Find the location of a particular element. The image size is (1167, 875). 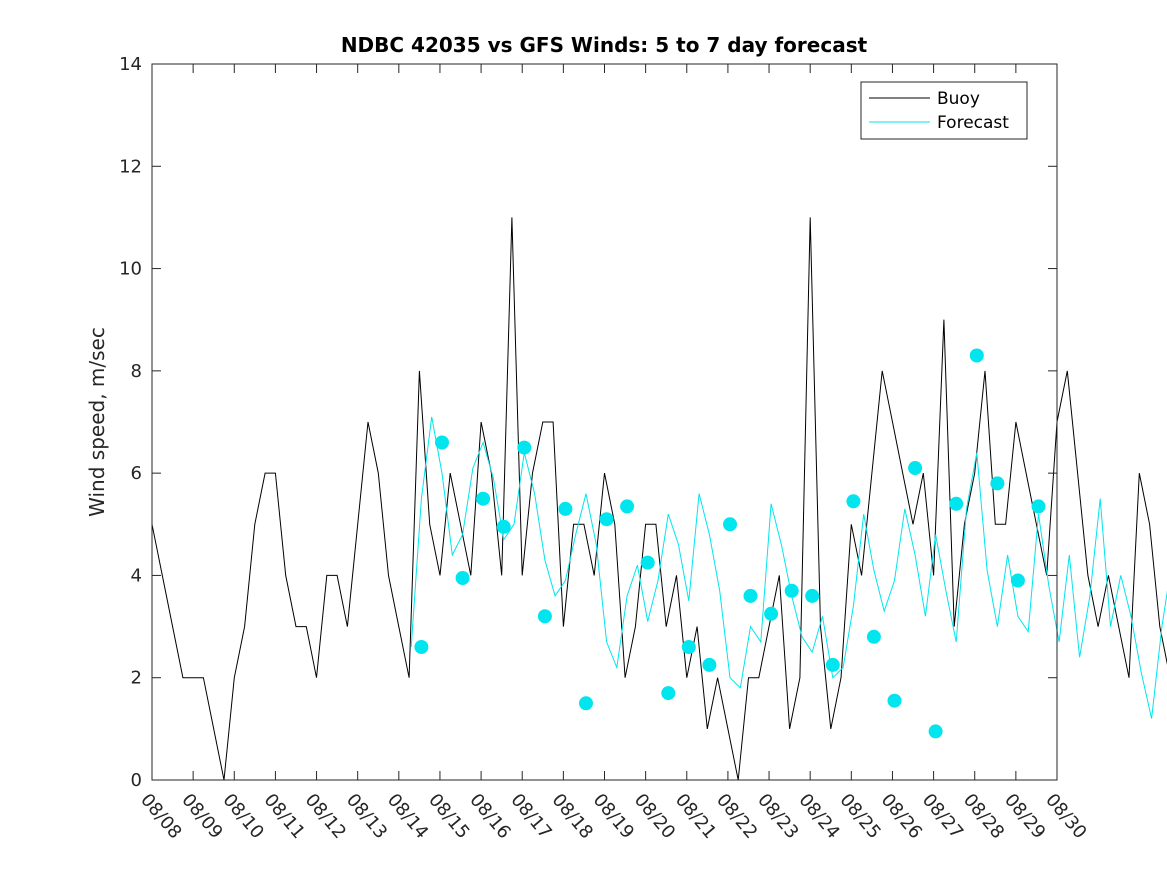

y-tick-label: 2 is located at coordinates (136, 678).